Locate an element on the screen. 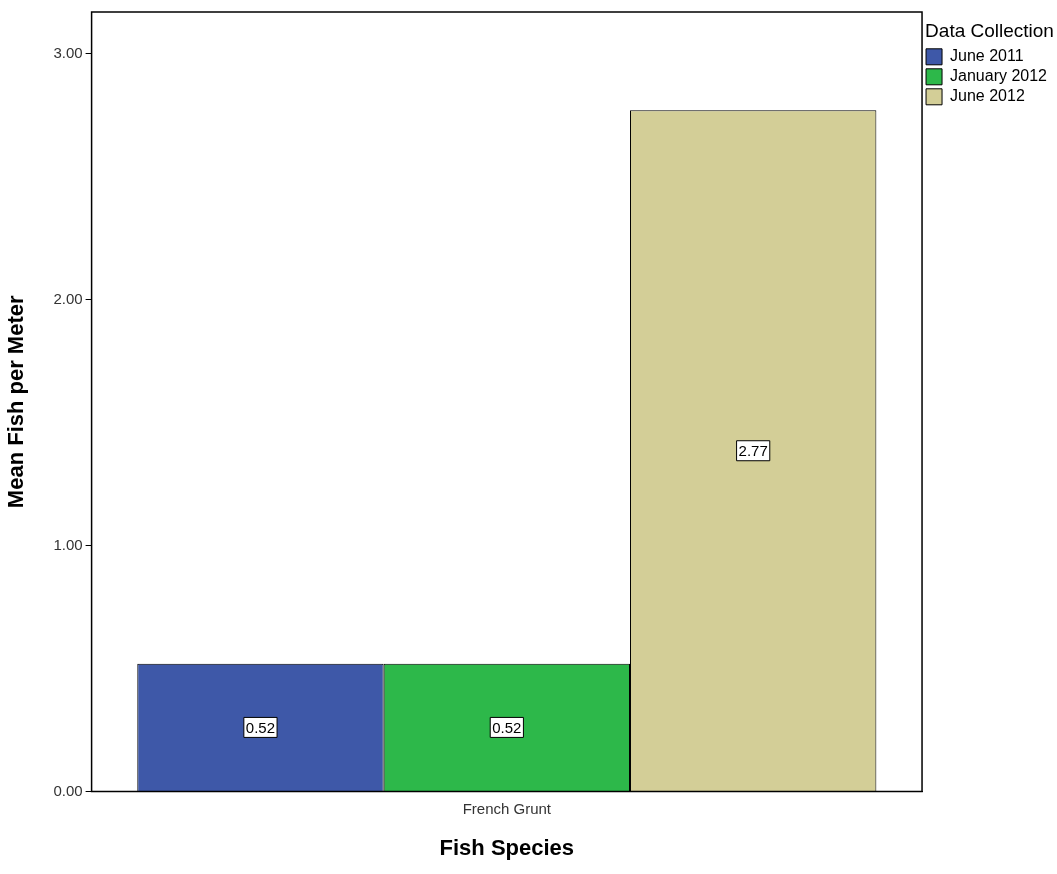 This screenshot has width=1057, height=874. data-label: 2.77 is located at coordinates (753, 450).